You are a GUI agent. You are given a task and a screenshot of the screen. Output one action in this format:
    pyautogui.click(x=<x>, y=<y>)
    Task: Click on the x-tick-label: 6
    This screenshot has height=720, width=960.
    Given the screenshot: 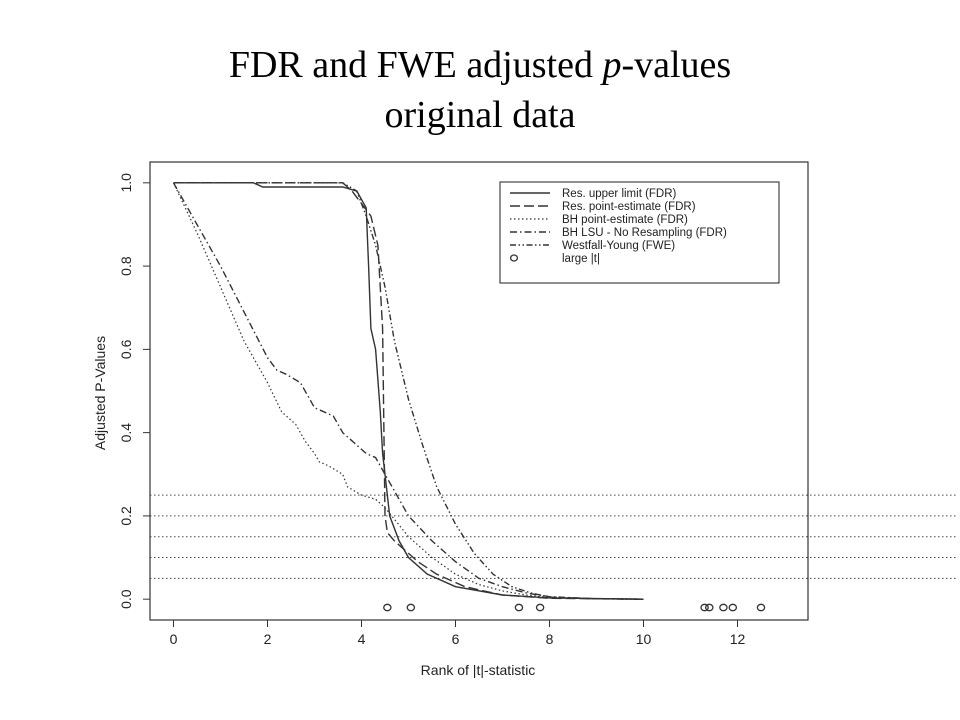 What is the action you would take?
    pyautogui.click(x=456, y=639)
    